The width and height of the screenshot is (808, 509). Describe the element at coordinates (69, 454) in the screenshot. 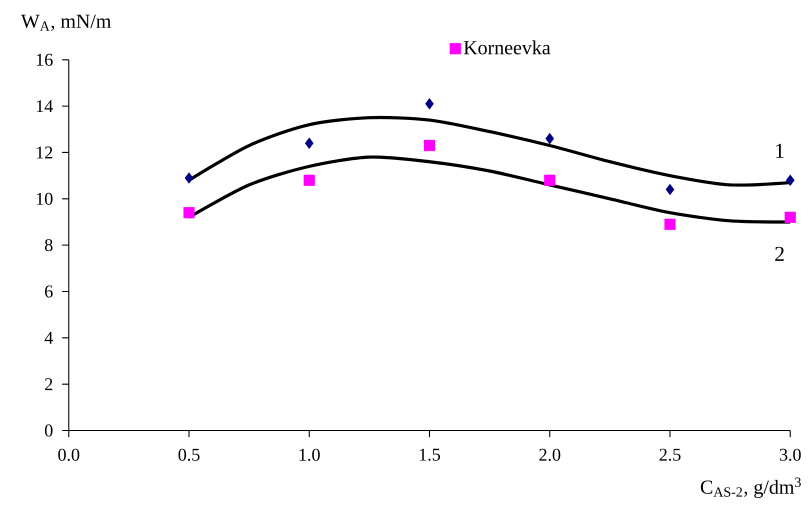

I see `x-tick-label: 0.0` at that location.